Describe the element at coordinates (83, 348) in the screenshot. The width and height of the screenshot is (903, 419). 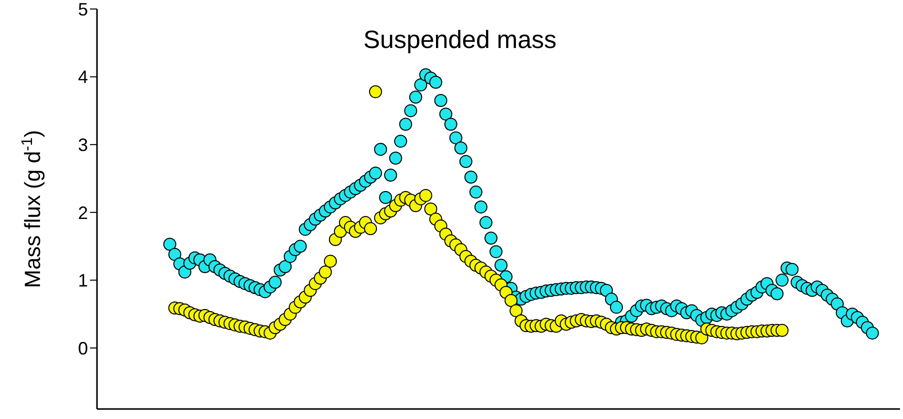
I see `y-tick-label: 0` at that location.